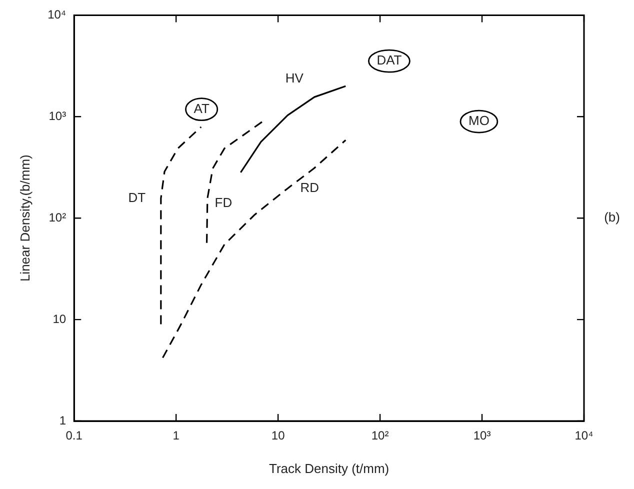 The image size is (634, 489). What do you see at coordinates (57, 115) in the screenshot?
I see `y-tick-label: 10³` at bounding box center [57, 115].